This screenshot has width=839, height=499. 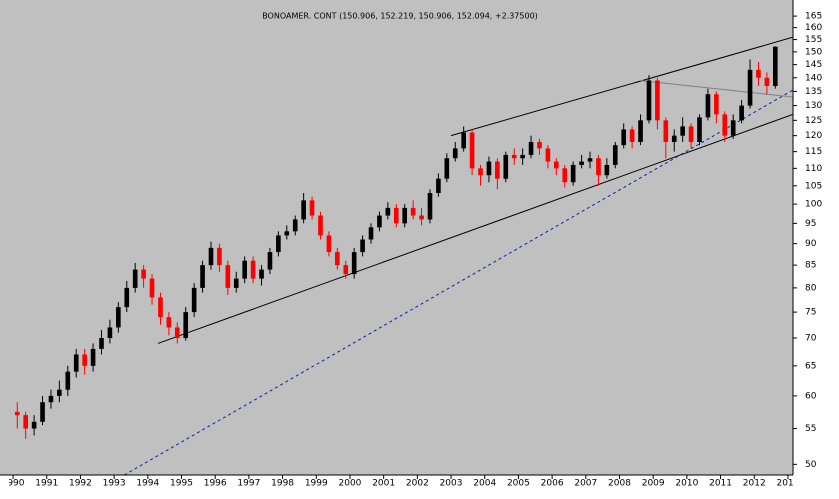 I want to click on y-tick-label: 90, so click(x=811, y=244).